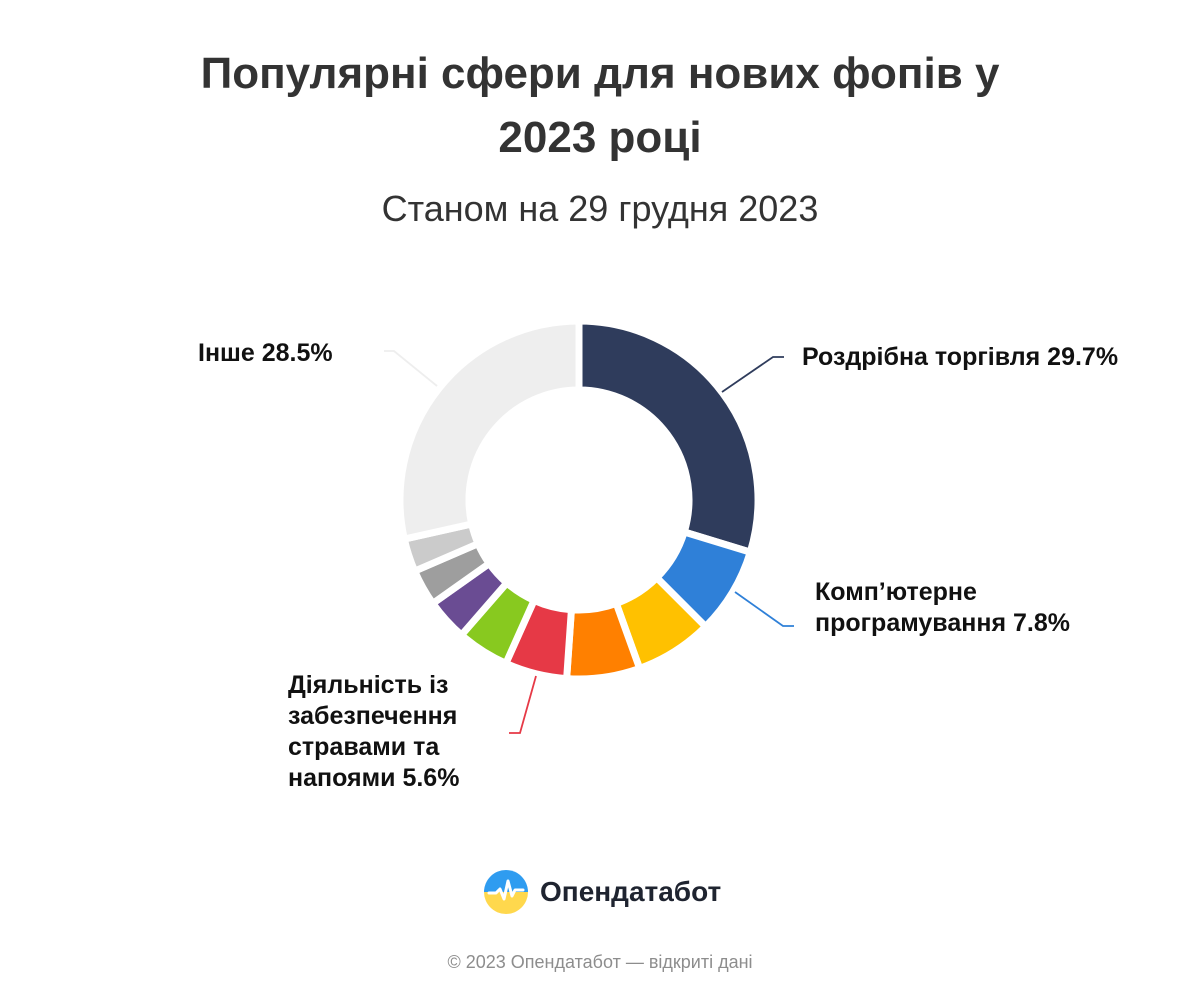  What do you see at coordinates (411, 368) in the screenshot?
I see `other-leader-line` at bounding box center [411, 368].